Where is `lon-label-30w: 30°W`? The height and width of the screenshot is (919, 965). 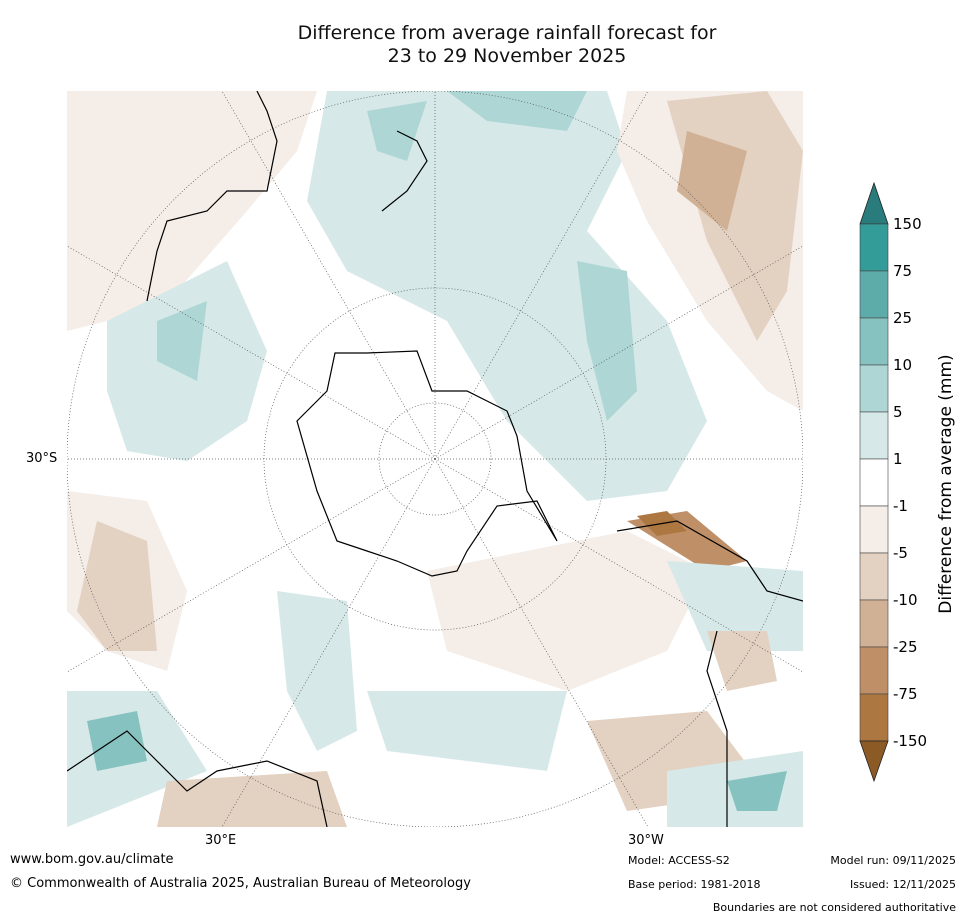
lon-label-30w: 30°W is located at coordinates (646, 840).